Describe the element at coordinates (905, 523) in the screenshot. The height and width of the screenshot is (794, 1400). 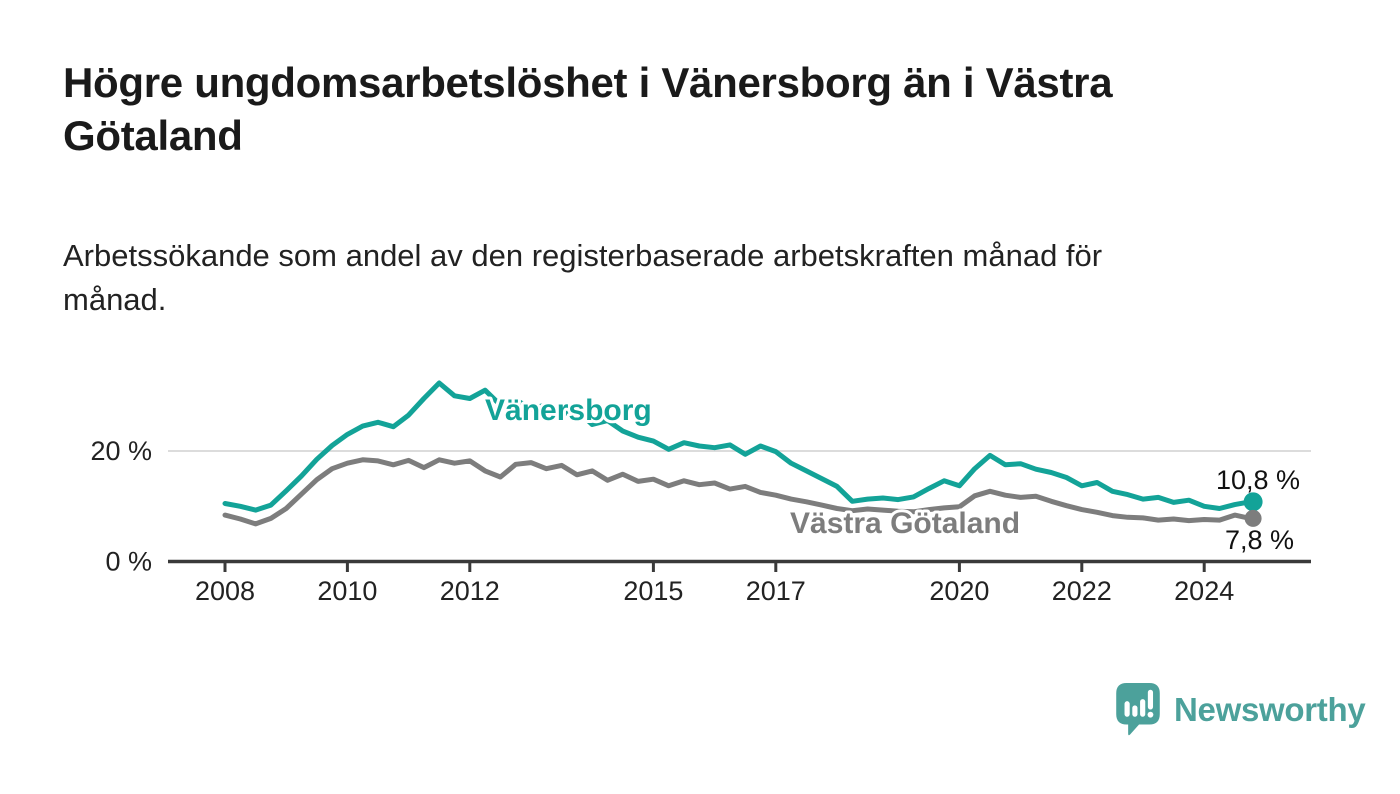
I see `series-label-v-stra-g-taland: Västra Götaland` at that location.